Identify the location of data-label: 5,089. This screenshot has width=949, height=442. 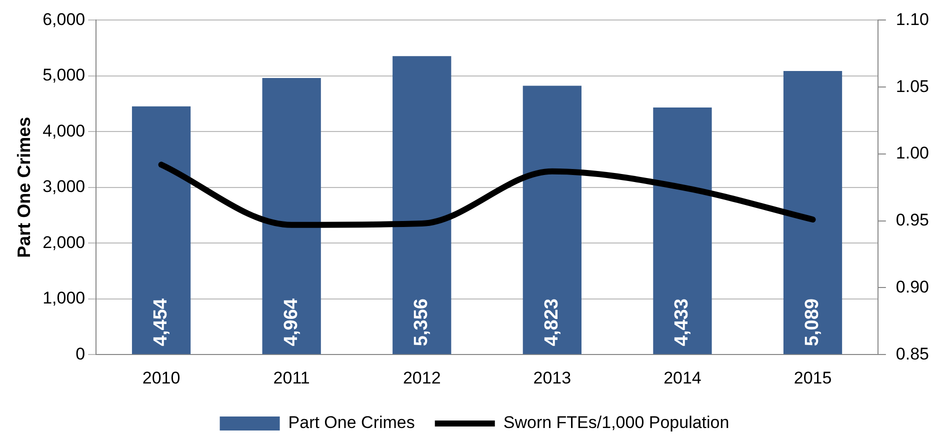
(812, 322).